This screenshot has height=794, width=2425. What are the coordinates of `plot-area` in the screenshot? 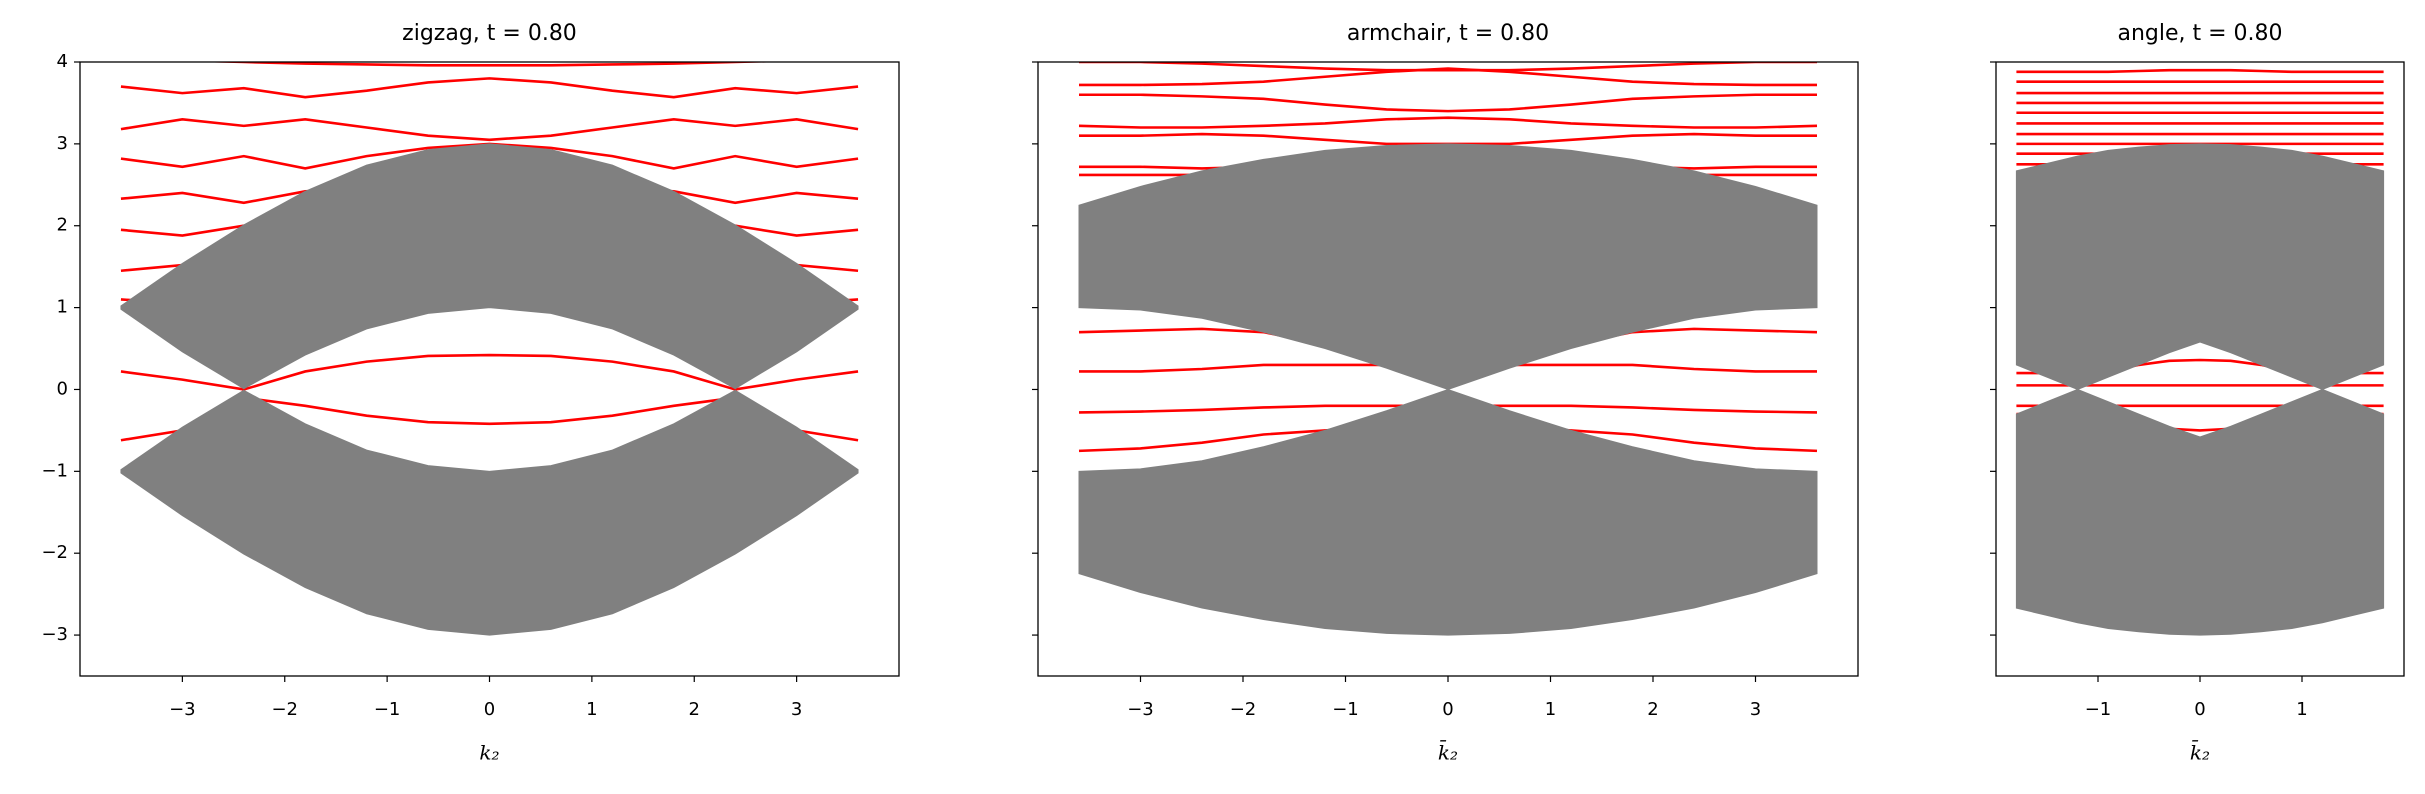 It's located at (2200, 352).